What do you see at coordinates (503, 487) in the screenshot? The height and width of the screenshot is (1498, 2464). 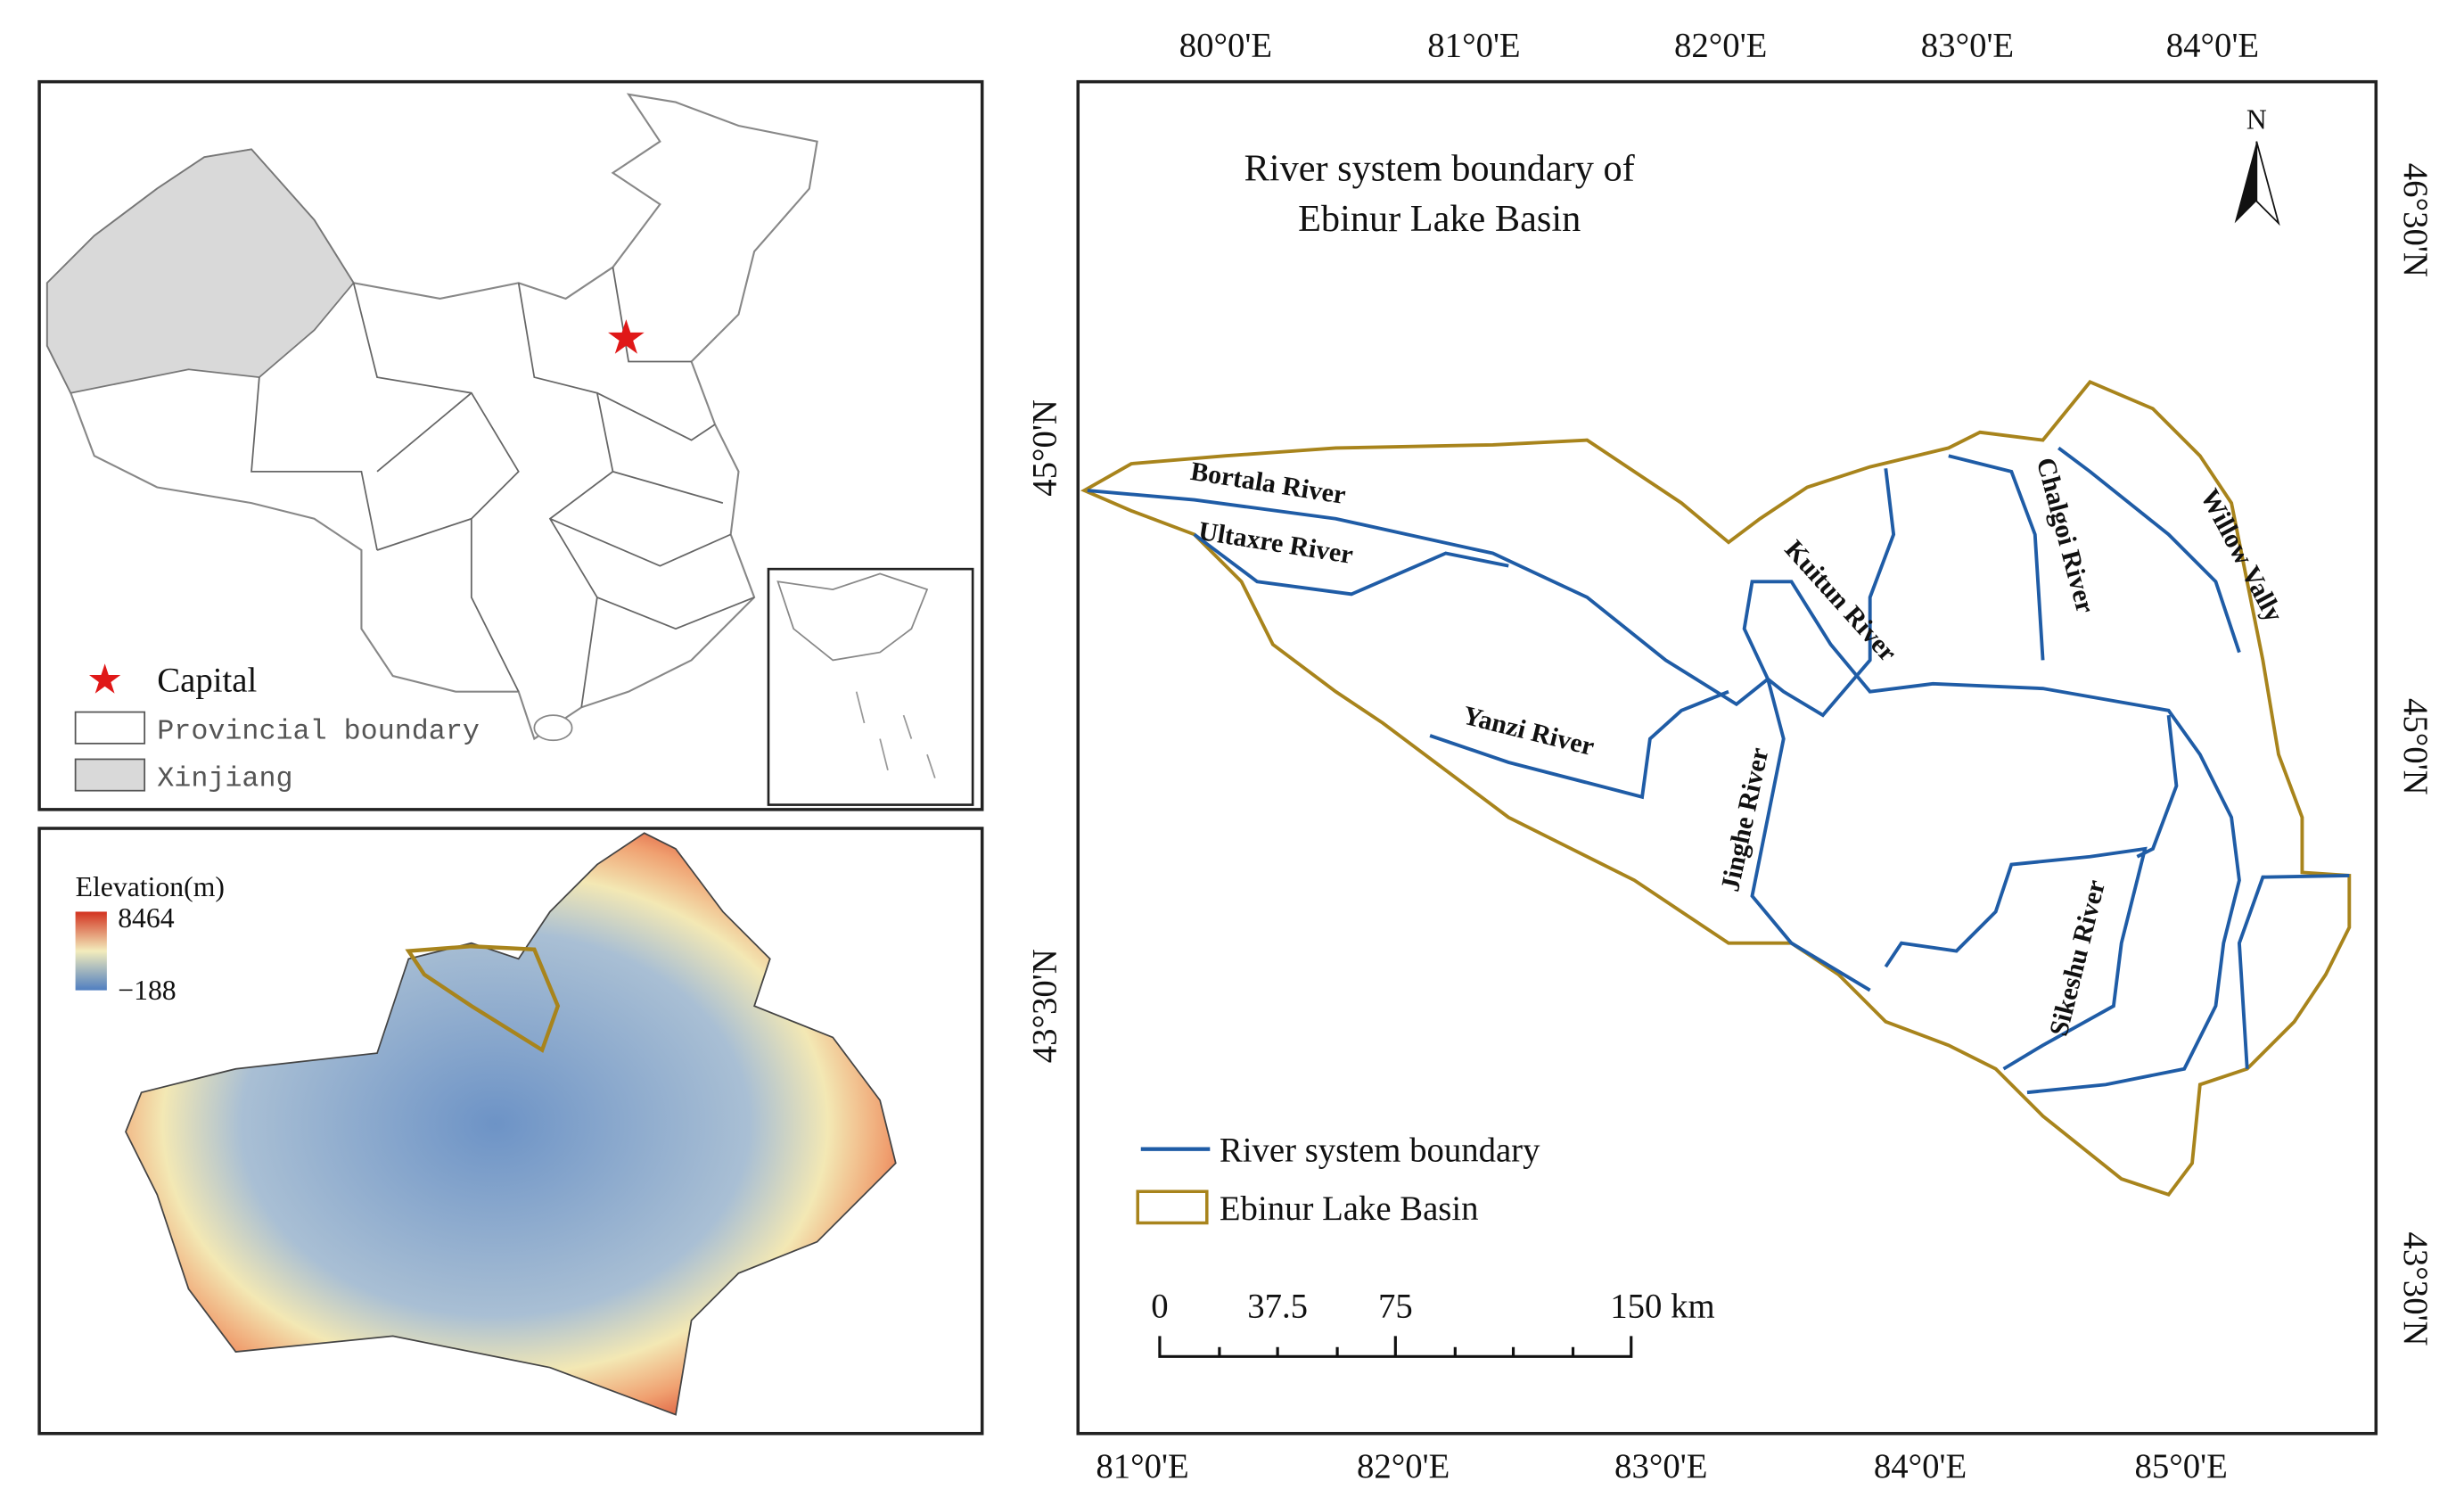 I see `provincial-boundaries` at bounding box center [503, 487].